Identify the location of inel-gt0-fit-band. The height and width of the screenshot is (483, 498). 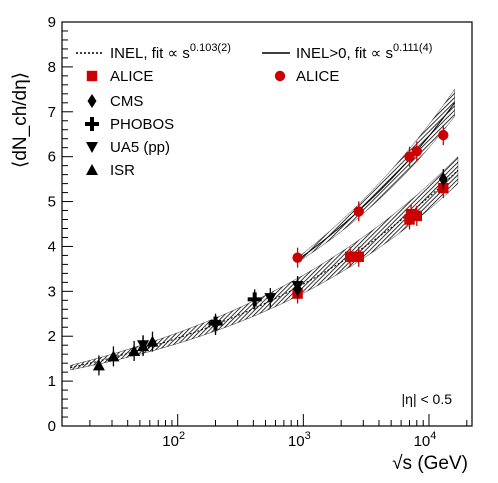
(376, 175).